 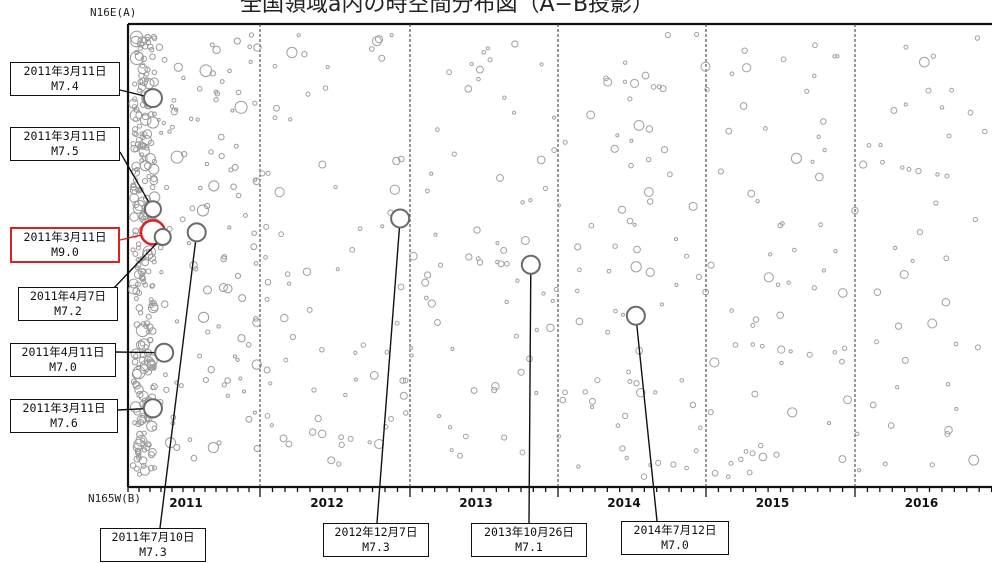 I want to click on major-event-point, so click(x=530, y=264).